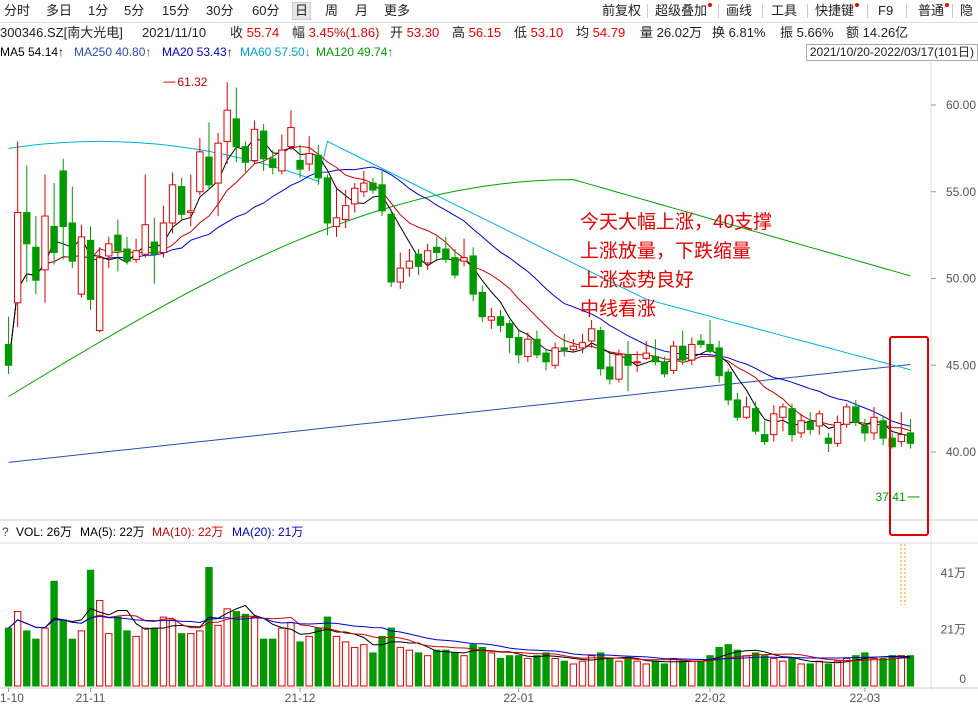 Image resolution: width=978 pixels, height=710 pixels. I want to click on turnover-value: 6.81%, so click(747, 32).